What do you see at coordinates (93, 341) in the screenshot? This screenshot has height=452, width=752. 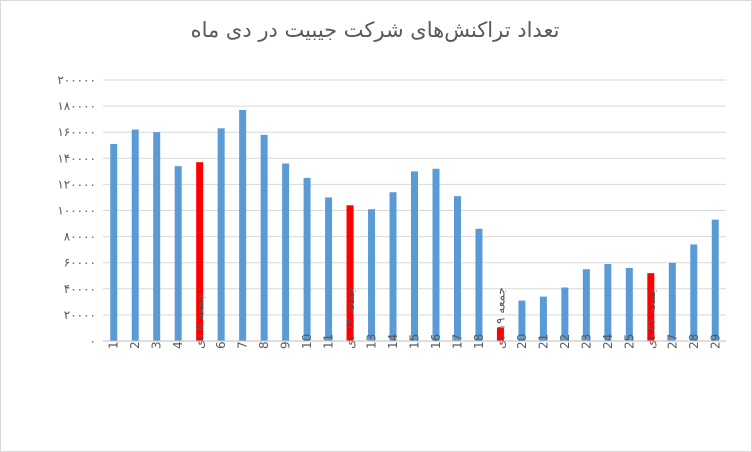 I see `y-tick-label: ۰` at bounding box center [93, 341].